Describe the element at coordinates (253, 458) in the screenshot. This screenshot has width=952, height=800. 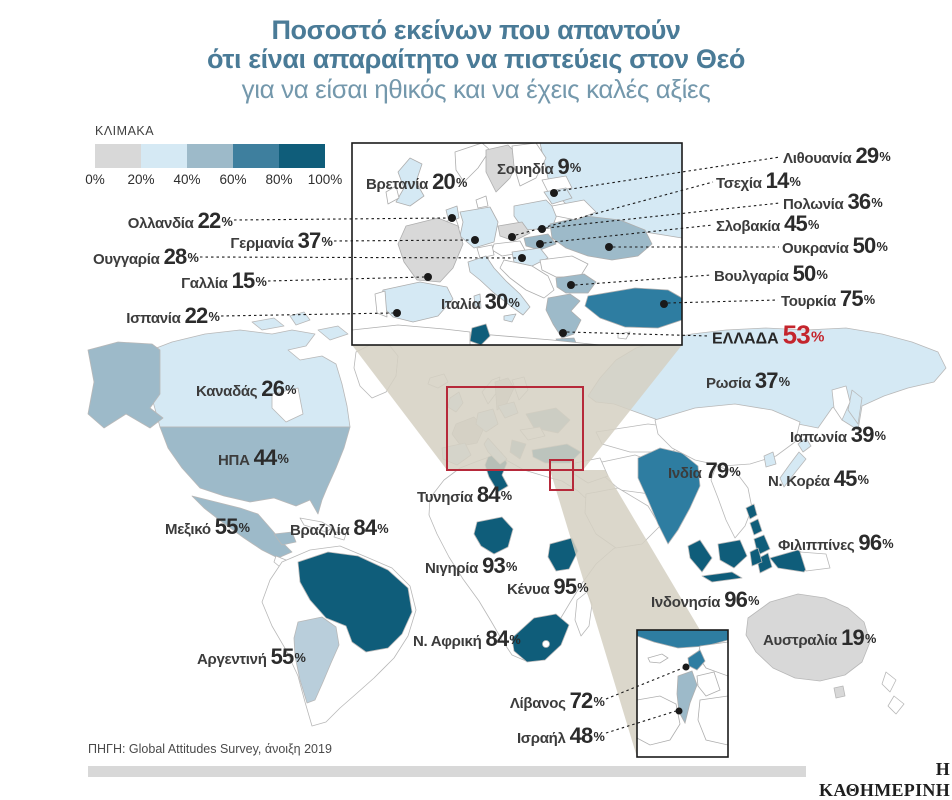
I see `country-label-usa: ΗΠΑ 44%` at that location.